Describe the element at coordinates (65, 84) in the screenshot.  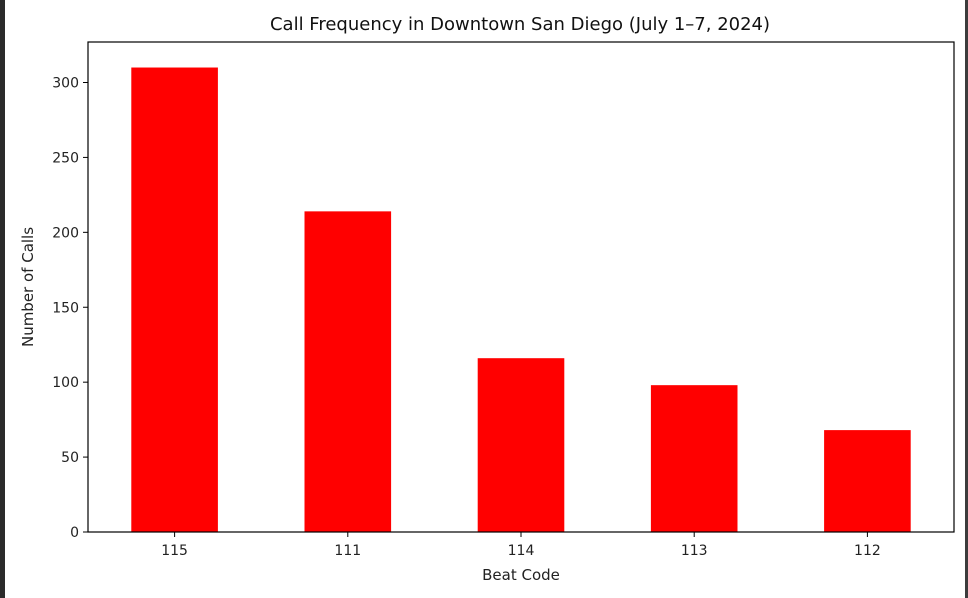
I see `y-tick-label-300: 300` at that location.